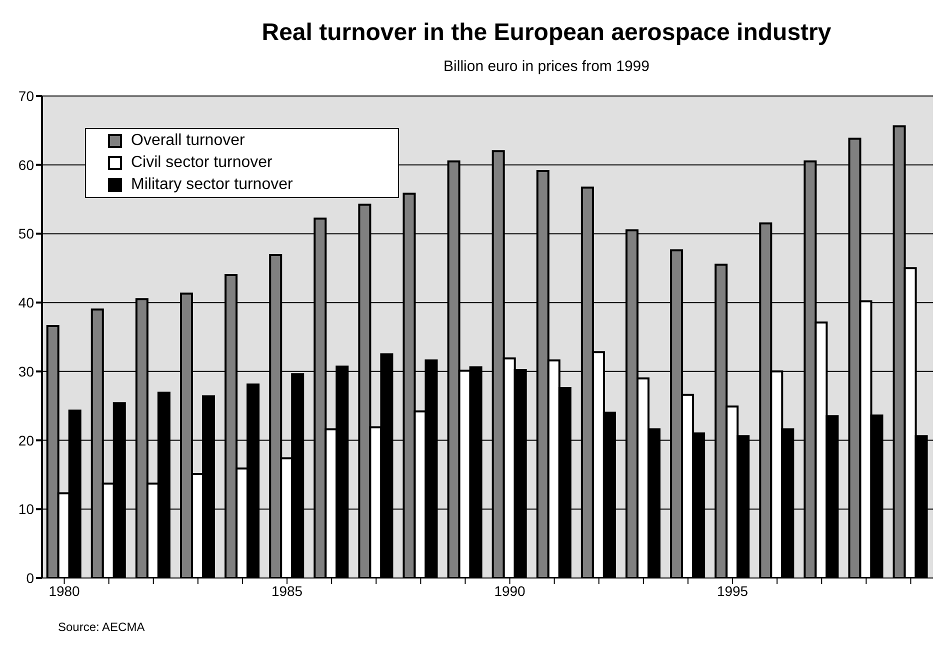  What do you see at coordinates (26, 96) in the screenshot?
I see `y-tick-label: 70` at bounding box center [26, 96].